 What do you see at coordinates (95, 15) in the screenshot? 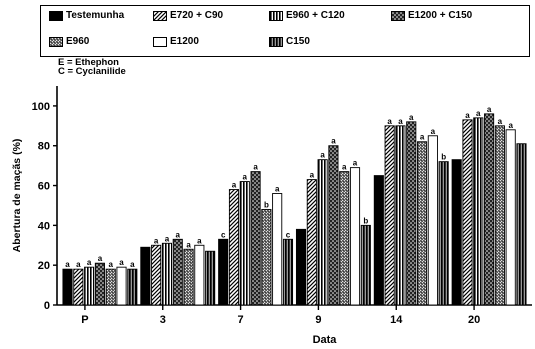
I see `legend-label: Testemunha` at bounding box center [95, 15].